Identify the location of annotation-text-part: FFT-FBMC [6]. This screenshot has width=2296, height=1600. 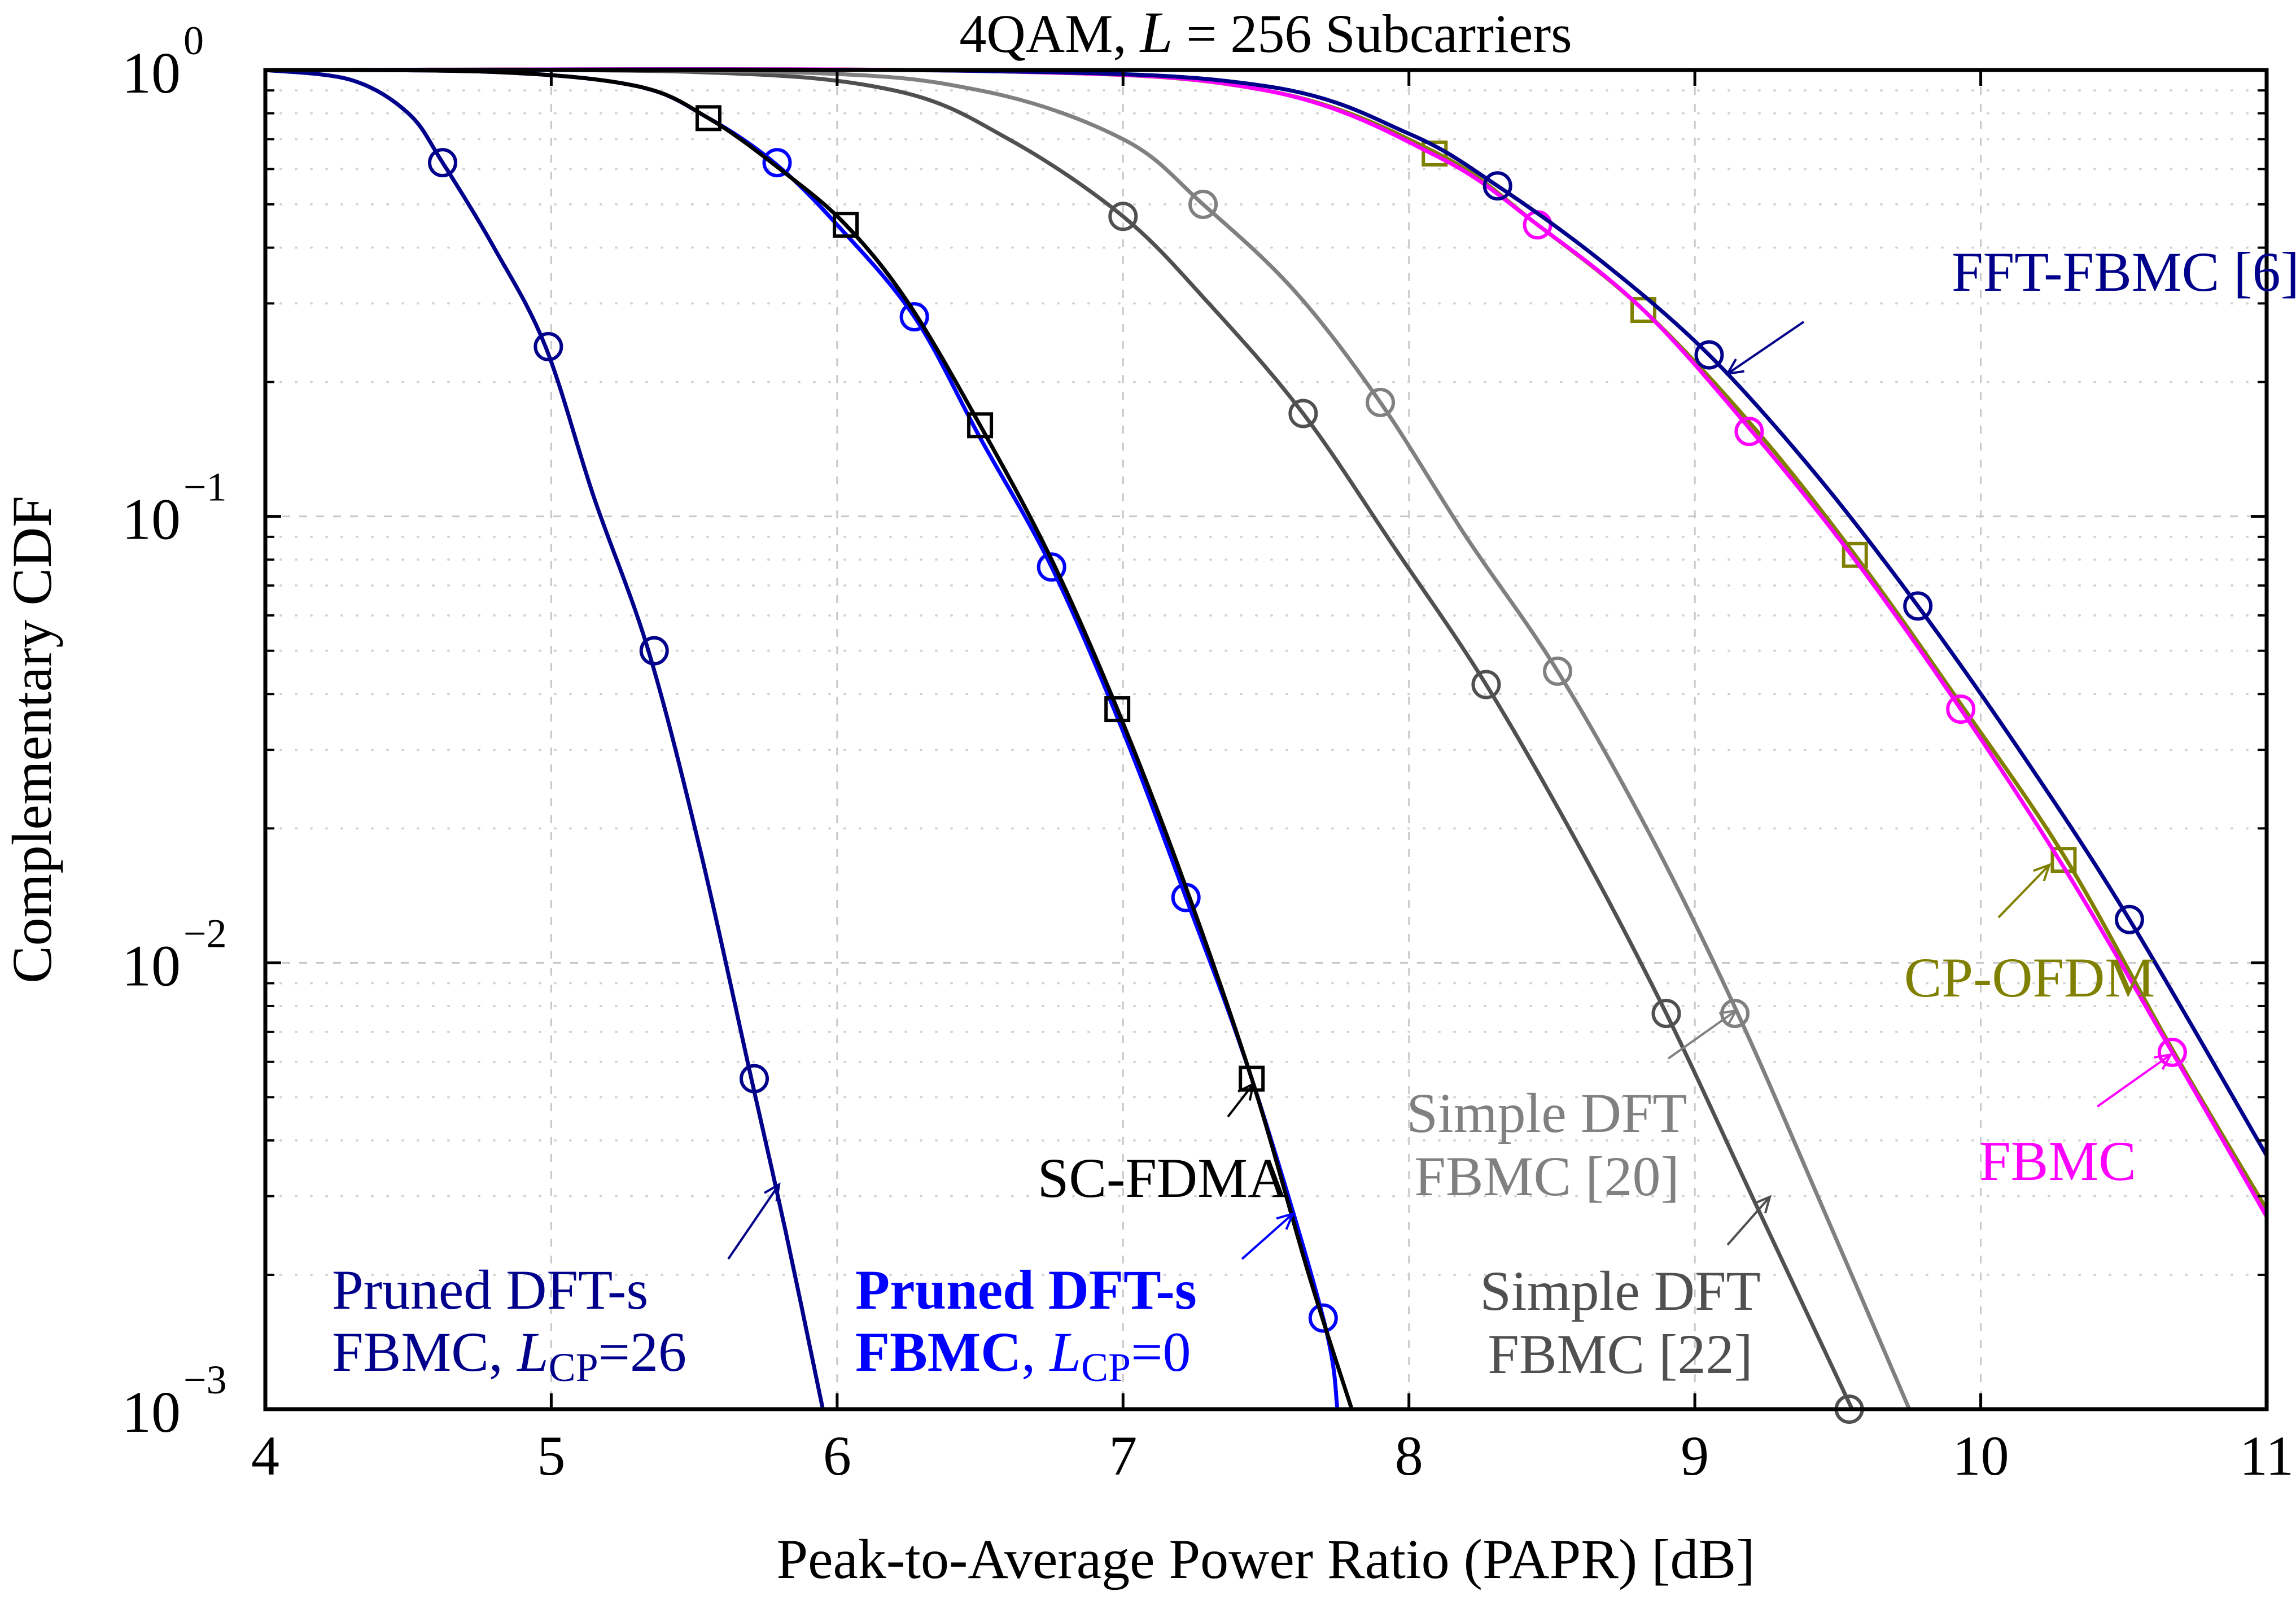
(2124, 272).